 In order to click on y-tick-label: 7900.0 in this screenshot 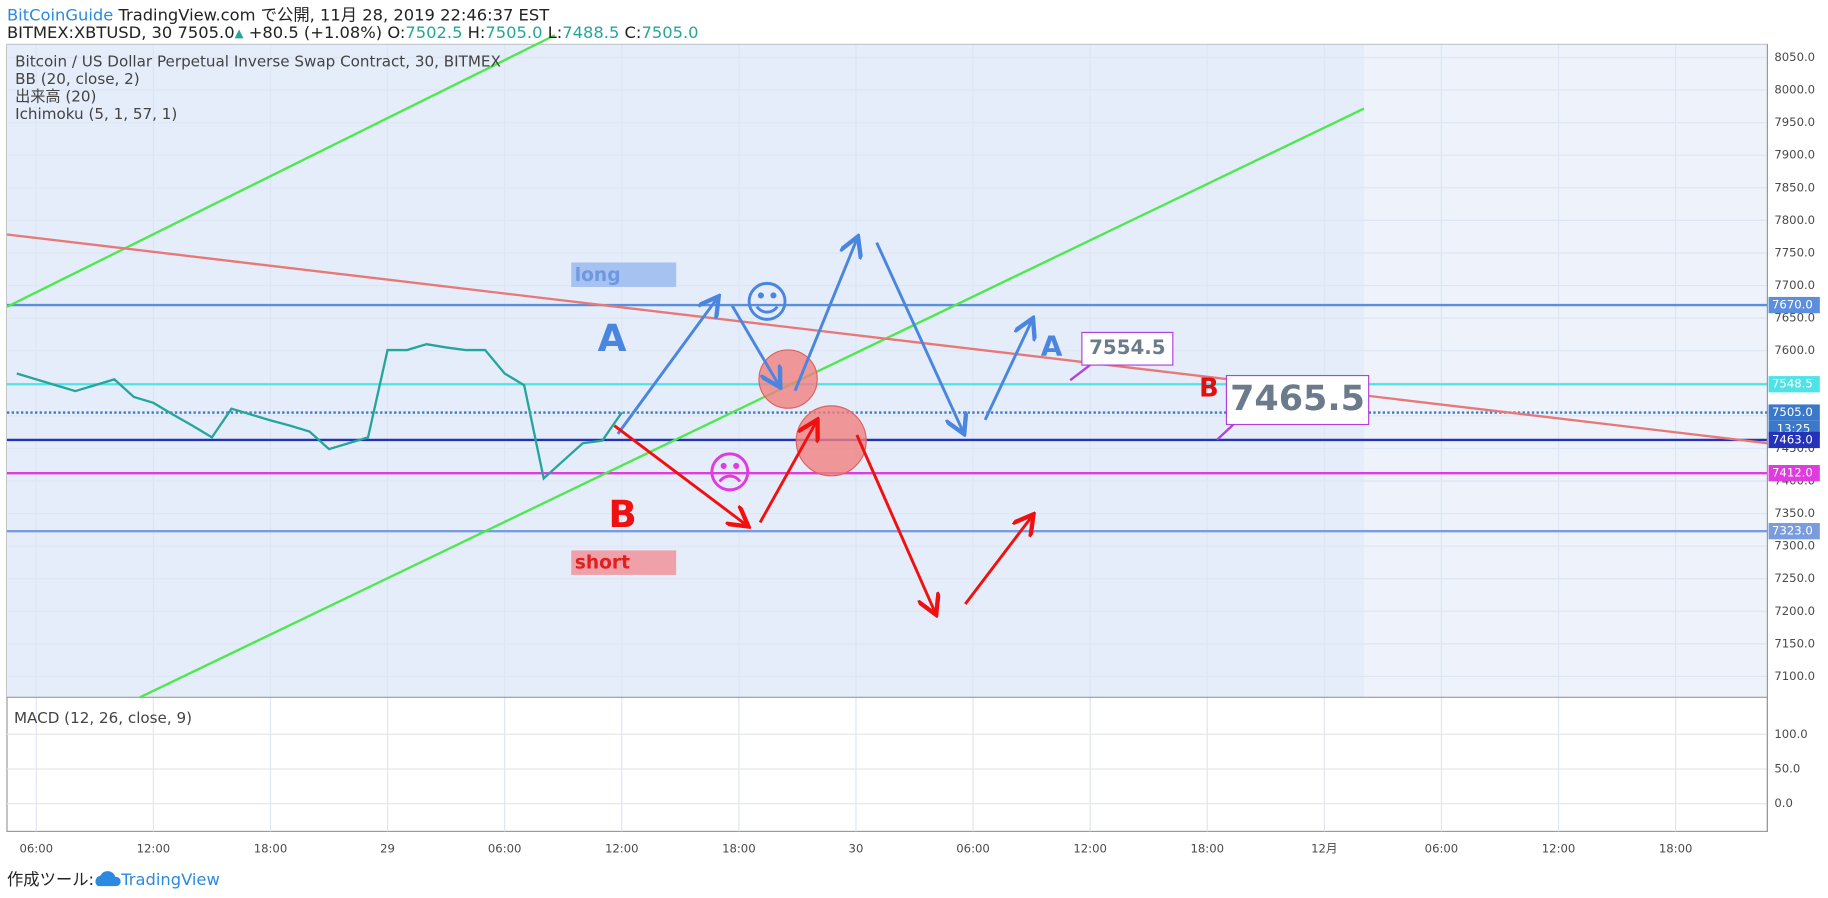, I will do `click(1794, 155)`.